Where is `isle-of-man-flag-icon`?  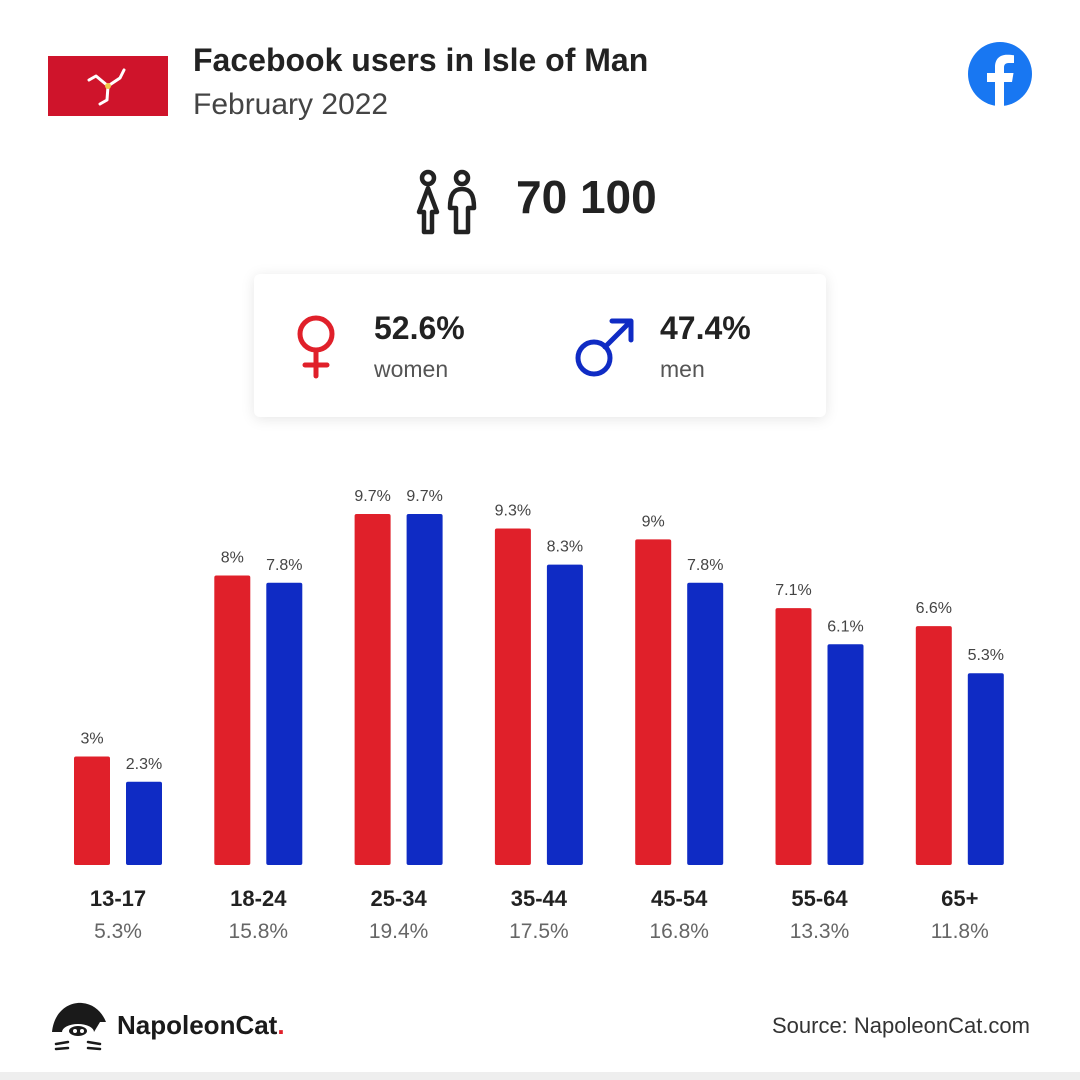 isle-of-man-flag-icon is located at coordinates (108, 86).